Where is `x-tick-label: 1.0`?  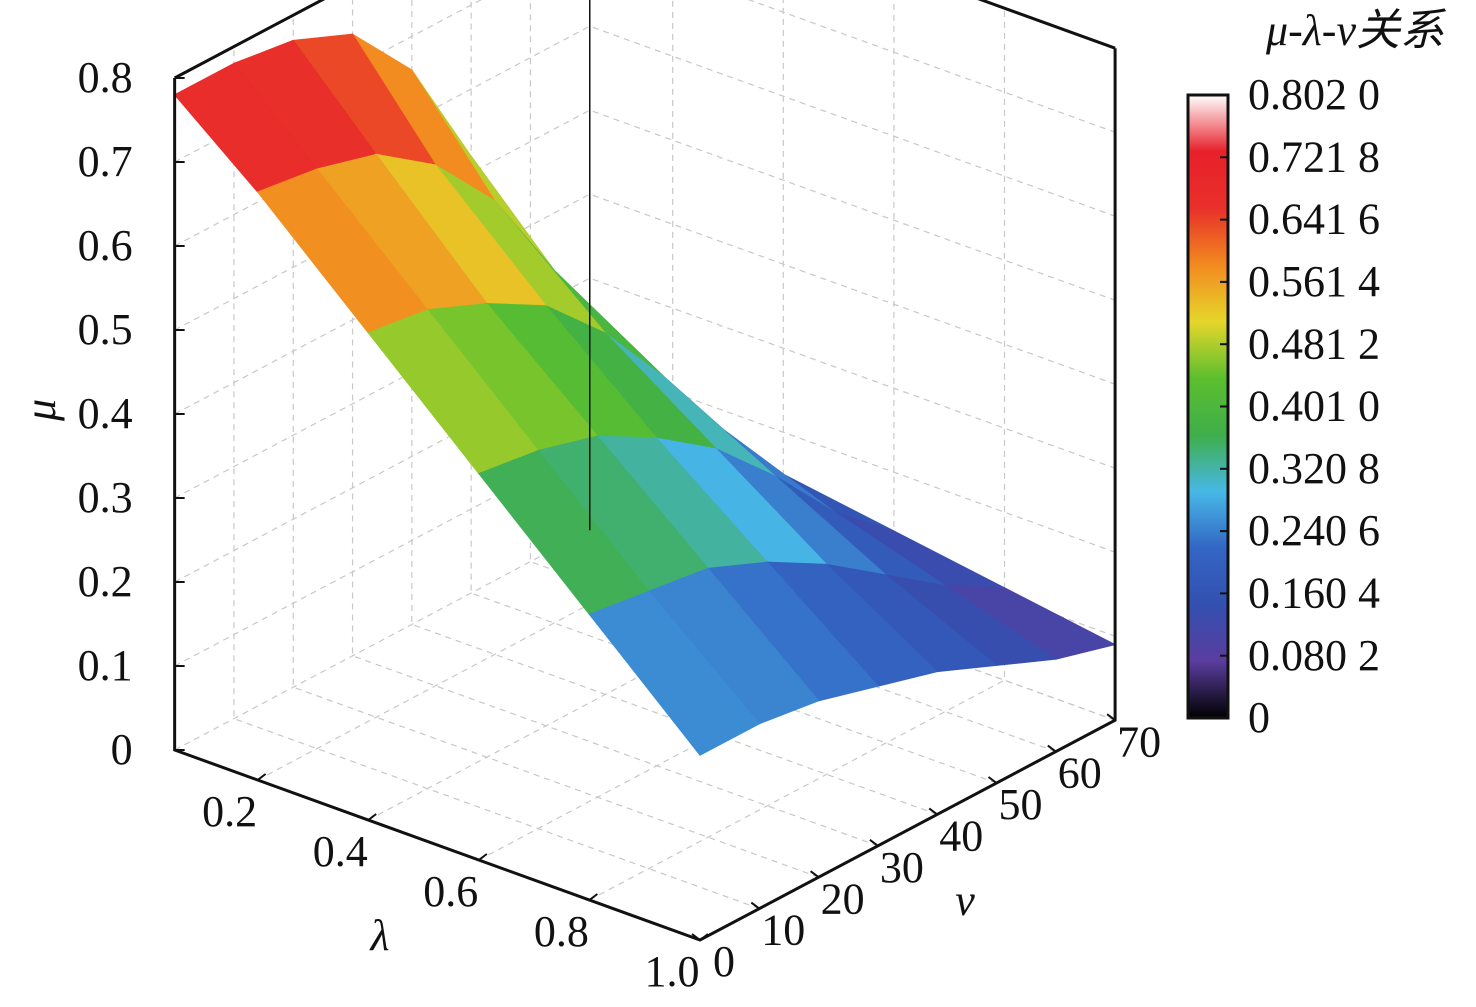
x-tick-label: 1.0 is located at coordinates (672, 971).